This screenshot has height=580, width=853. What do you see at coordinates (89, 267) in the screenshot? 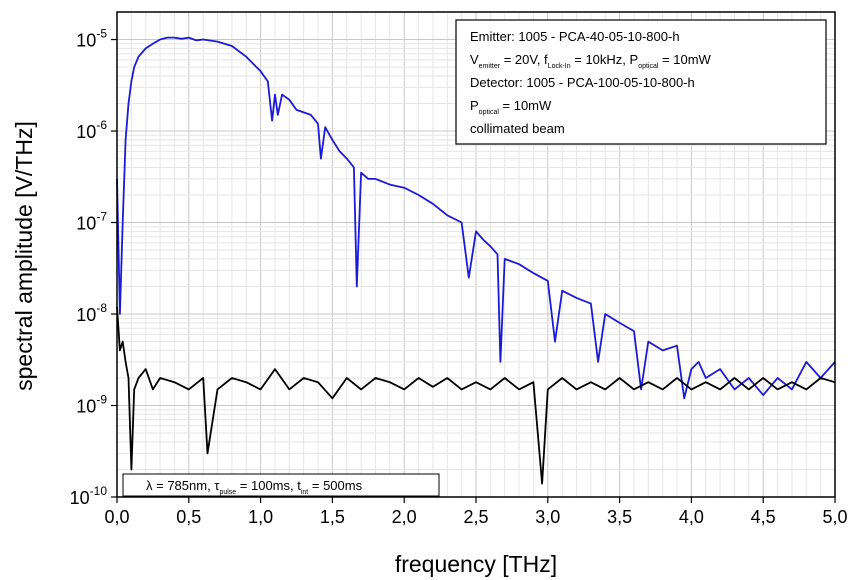
I see `y-tick-labels: 10⁻¹⁰ 10⁻⁹ 10⁻⁸ 10⁻⁷ 10⁻⁶ 10⁻⁵` at bounding box center [89, 267].